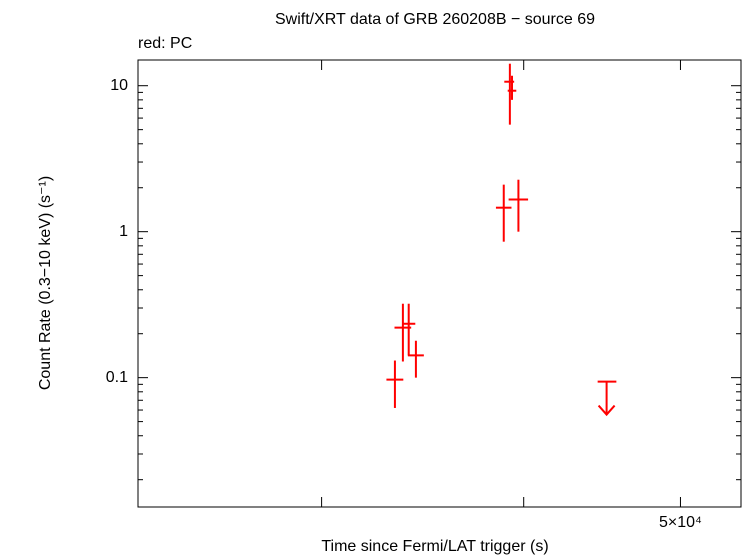 Image resolution: width=746 pixels, height=558 pixels. Describe the element at coordinates (606, 410) in the screenshot. I see `upper-limit-arrow` at that location.